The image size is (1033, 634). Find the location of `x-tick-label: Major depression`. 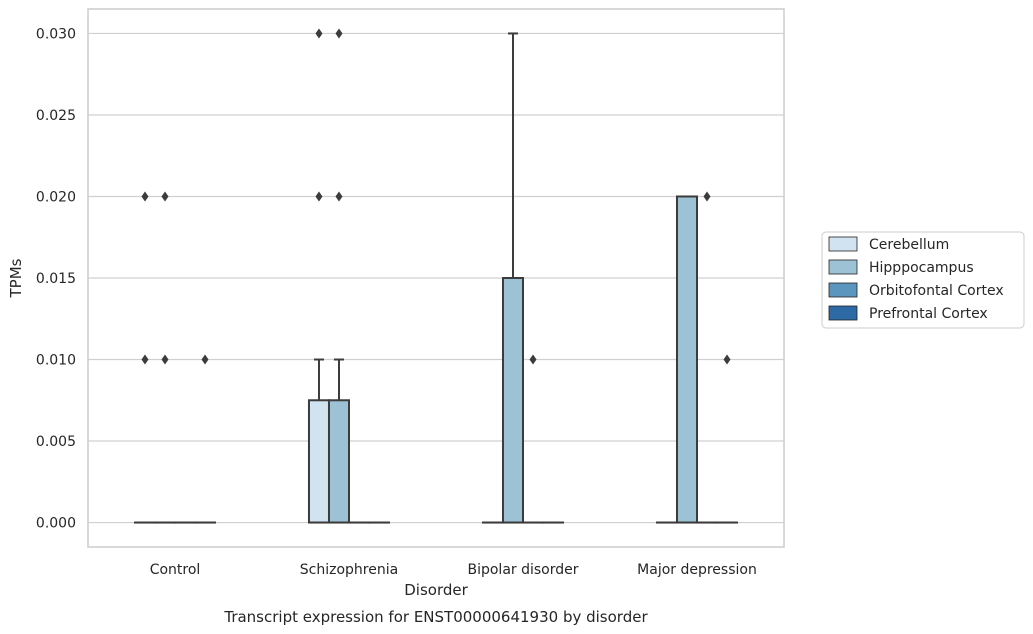

x-tick-label: Major depression is located at coordinates (697, 570).